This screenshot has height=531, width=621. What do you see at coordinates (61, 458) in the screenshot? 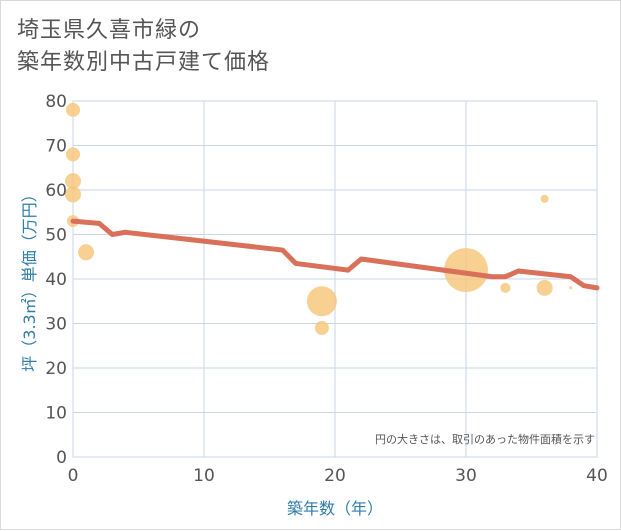
I see `y-tick-label: 0` at bounding box center [61, 458].